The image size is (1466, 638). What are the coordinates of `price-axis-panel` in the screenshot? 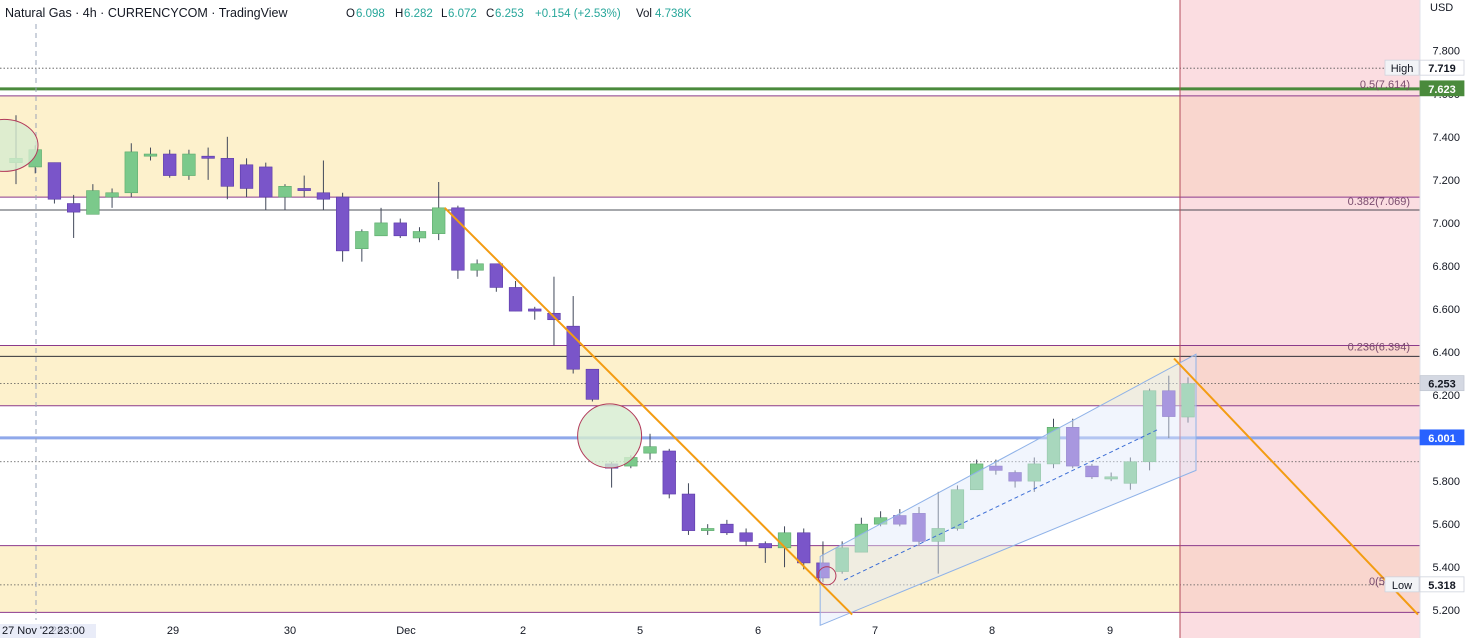 It's located at (1443, 319).